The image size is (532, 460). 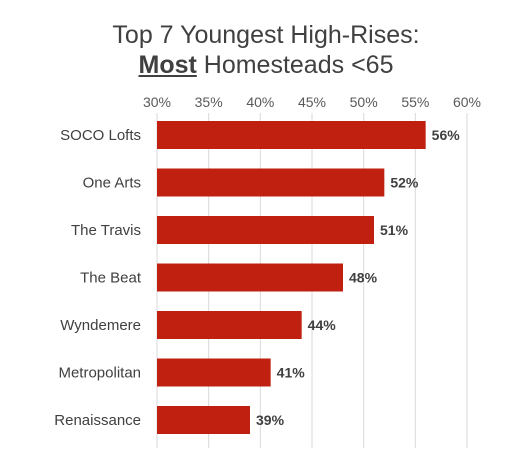 What do you see at coordinates (112, 183) in the screenshot?
I see `category-label: One Arts` at bounding box center [112, 183].